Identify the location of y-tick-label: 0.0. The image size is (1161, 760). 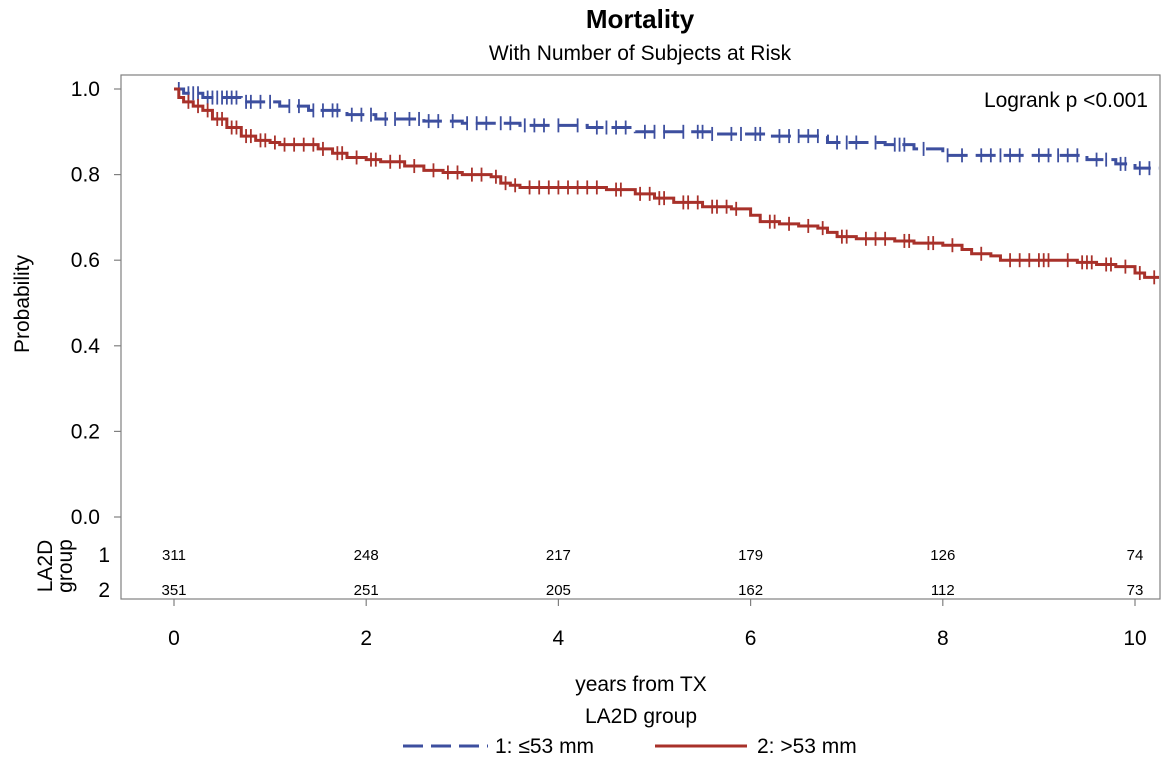
(85, 517).